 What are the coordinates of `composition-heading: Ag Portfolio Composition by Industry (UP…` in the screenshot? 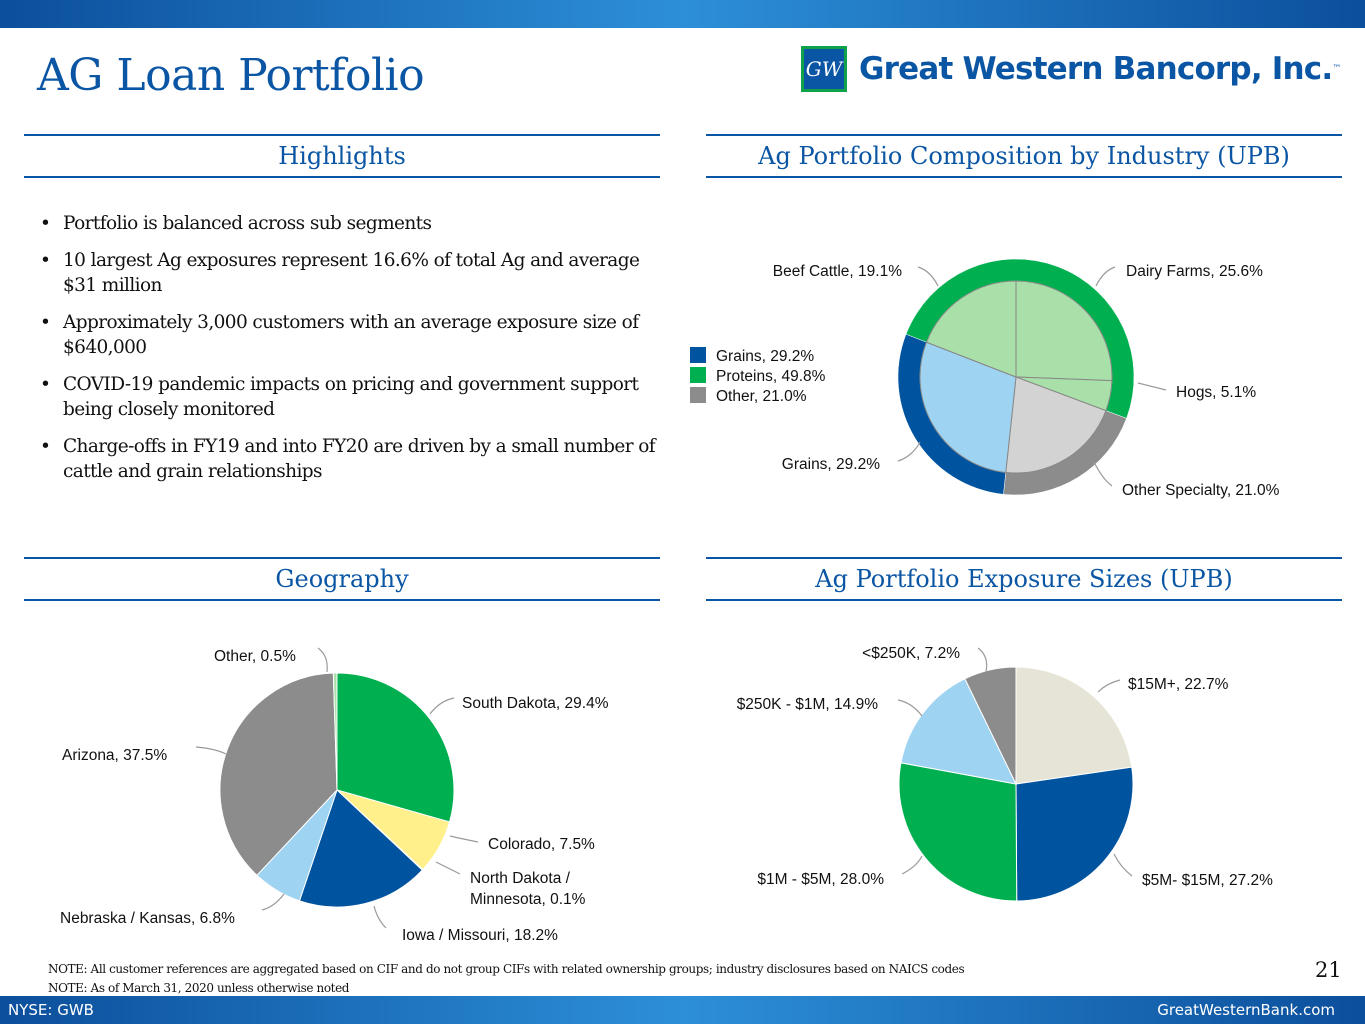 It's located at (1024, 156).